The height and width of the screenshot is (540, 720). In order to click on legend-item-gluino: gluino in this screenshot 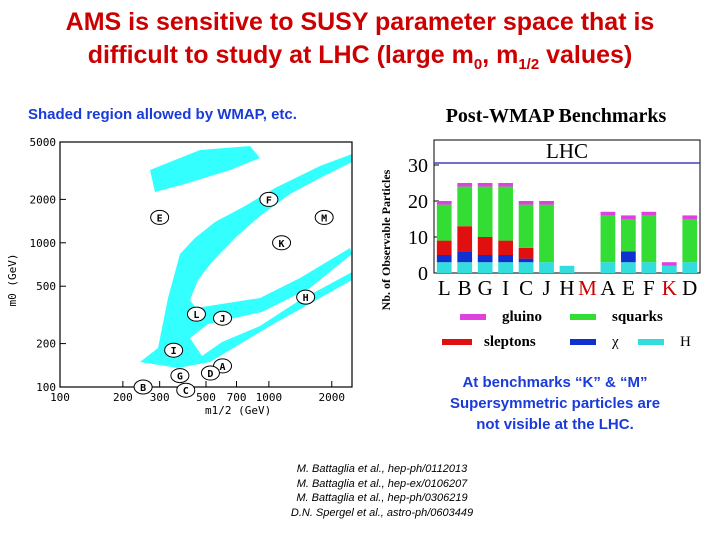, I will do `click(501, 317)`.